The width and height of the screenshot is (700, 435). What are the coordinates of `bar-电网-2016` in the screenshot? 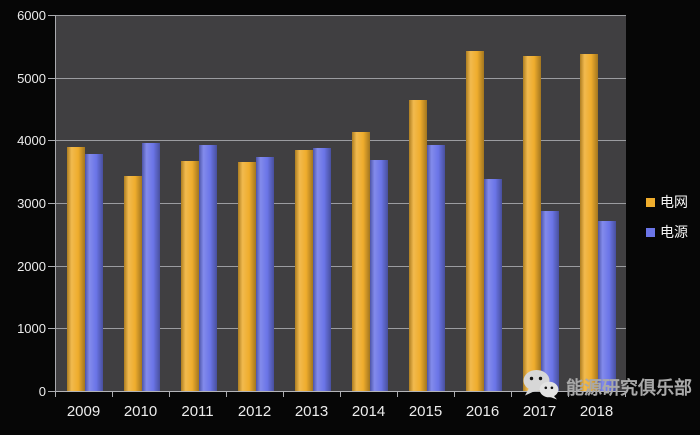 It's located at (474, 221).